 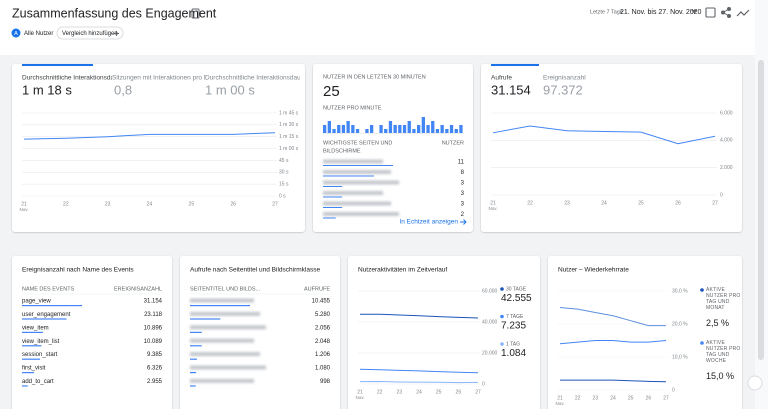 I want to click on edit-icon, so click(x=710, y=12).